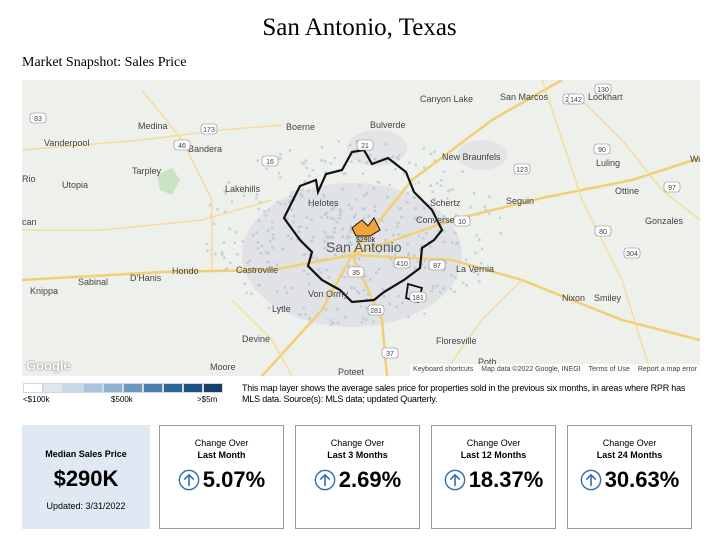 The height and width of the screenshot is (548, 719). Describe the element at coordinates (418, 297) in the screenshot. I see `highway-shield: 181` at that location.